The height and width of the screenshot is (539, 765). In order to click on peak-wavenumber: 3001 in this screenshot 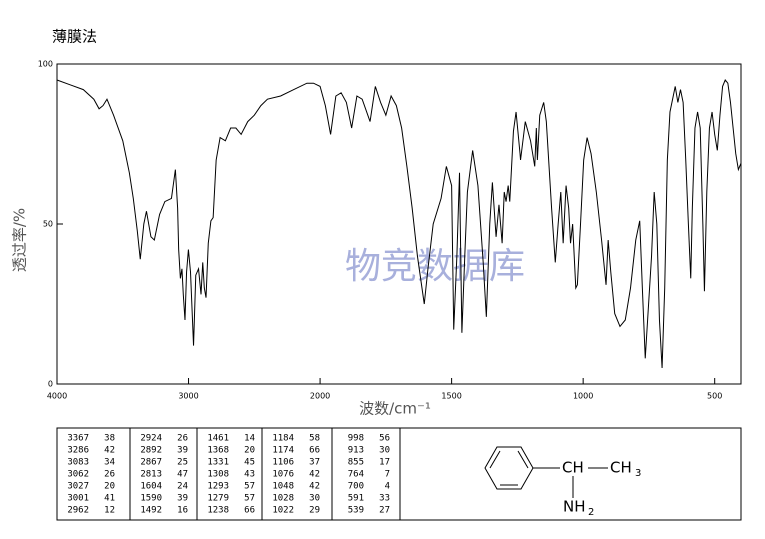, I will do `click(78, 499)`.